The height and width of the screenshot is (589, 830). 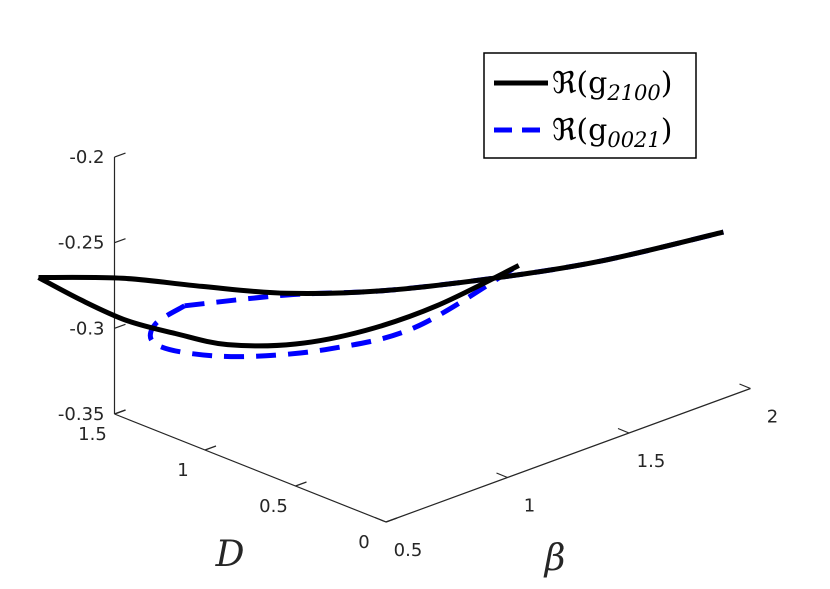 What do you see at coordinates (554, 558) in the screenshot?
I see `x-axis-label: β` at bounding box center [554, 558].